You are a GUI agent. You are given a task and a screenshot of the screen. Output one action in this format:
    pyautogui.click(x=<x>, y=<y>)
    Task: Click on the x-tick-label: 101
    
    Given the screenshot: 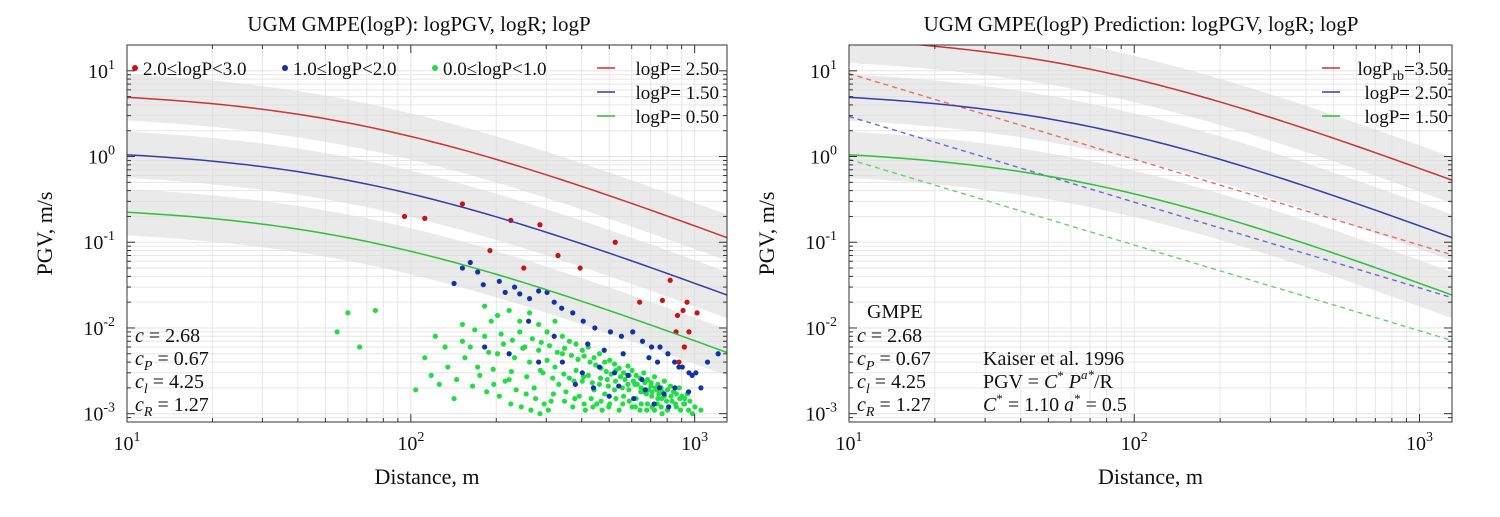 What is the action you would take?
    pyautogui.click(x=127, y=442)
    